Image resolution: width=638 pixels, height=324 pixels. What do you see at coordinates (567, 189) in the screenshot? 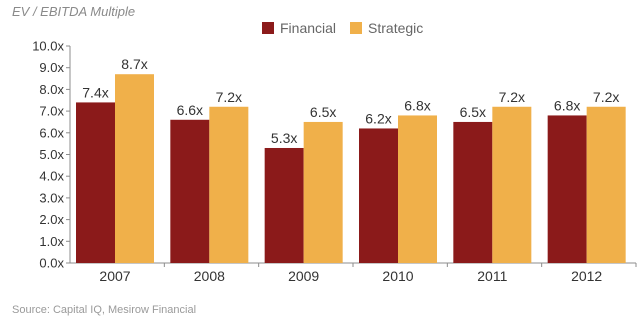
I see `bar-financial-2012` at bounding box center [567, 189].